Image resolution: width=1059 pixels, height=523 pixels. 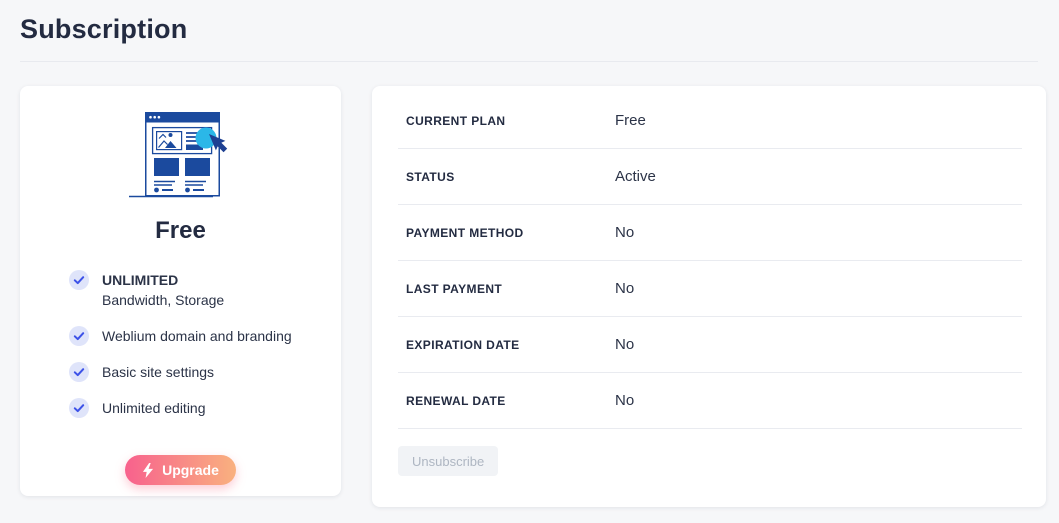 I want to click on website-builder-illustration, so click(x=177, y=155).